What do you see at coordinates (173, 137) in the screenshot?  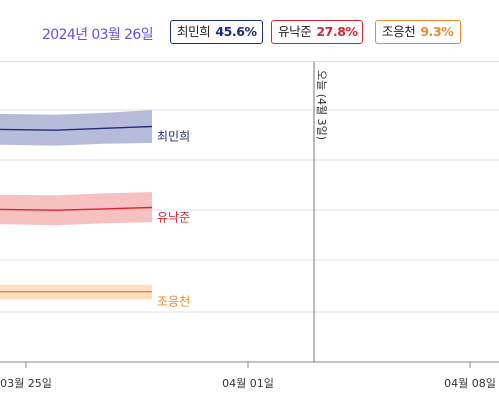 I see `series-label: 최민희` at bounding box center [173, 137].